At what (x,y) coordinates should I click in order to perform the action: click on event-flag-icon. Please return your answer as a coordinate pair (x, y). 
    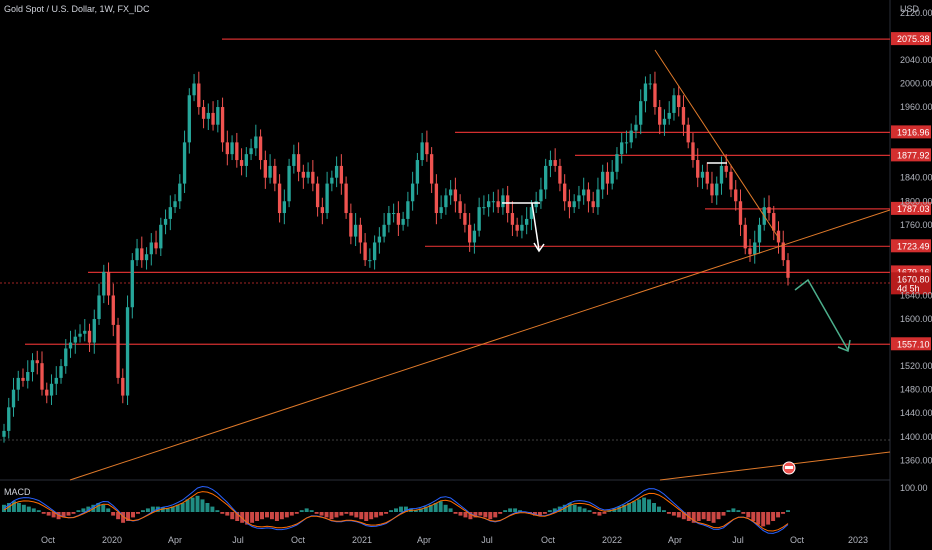
    Looking at the image, I should click on (789, 468).